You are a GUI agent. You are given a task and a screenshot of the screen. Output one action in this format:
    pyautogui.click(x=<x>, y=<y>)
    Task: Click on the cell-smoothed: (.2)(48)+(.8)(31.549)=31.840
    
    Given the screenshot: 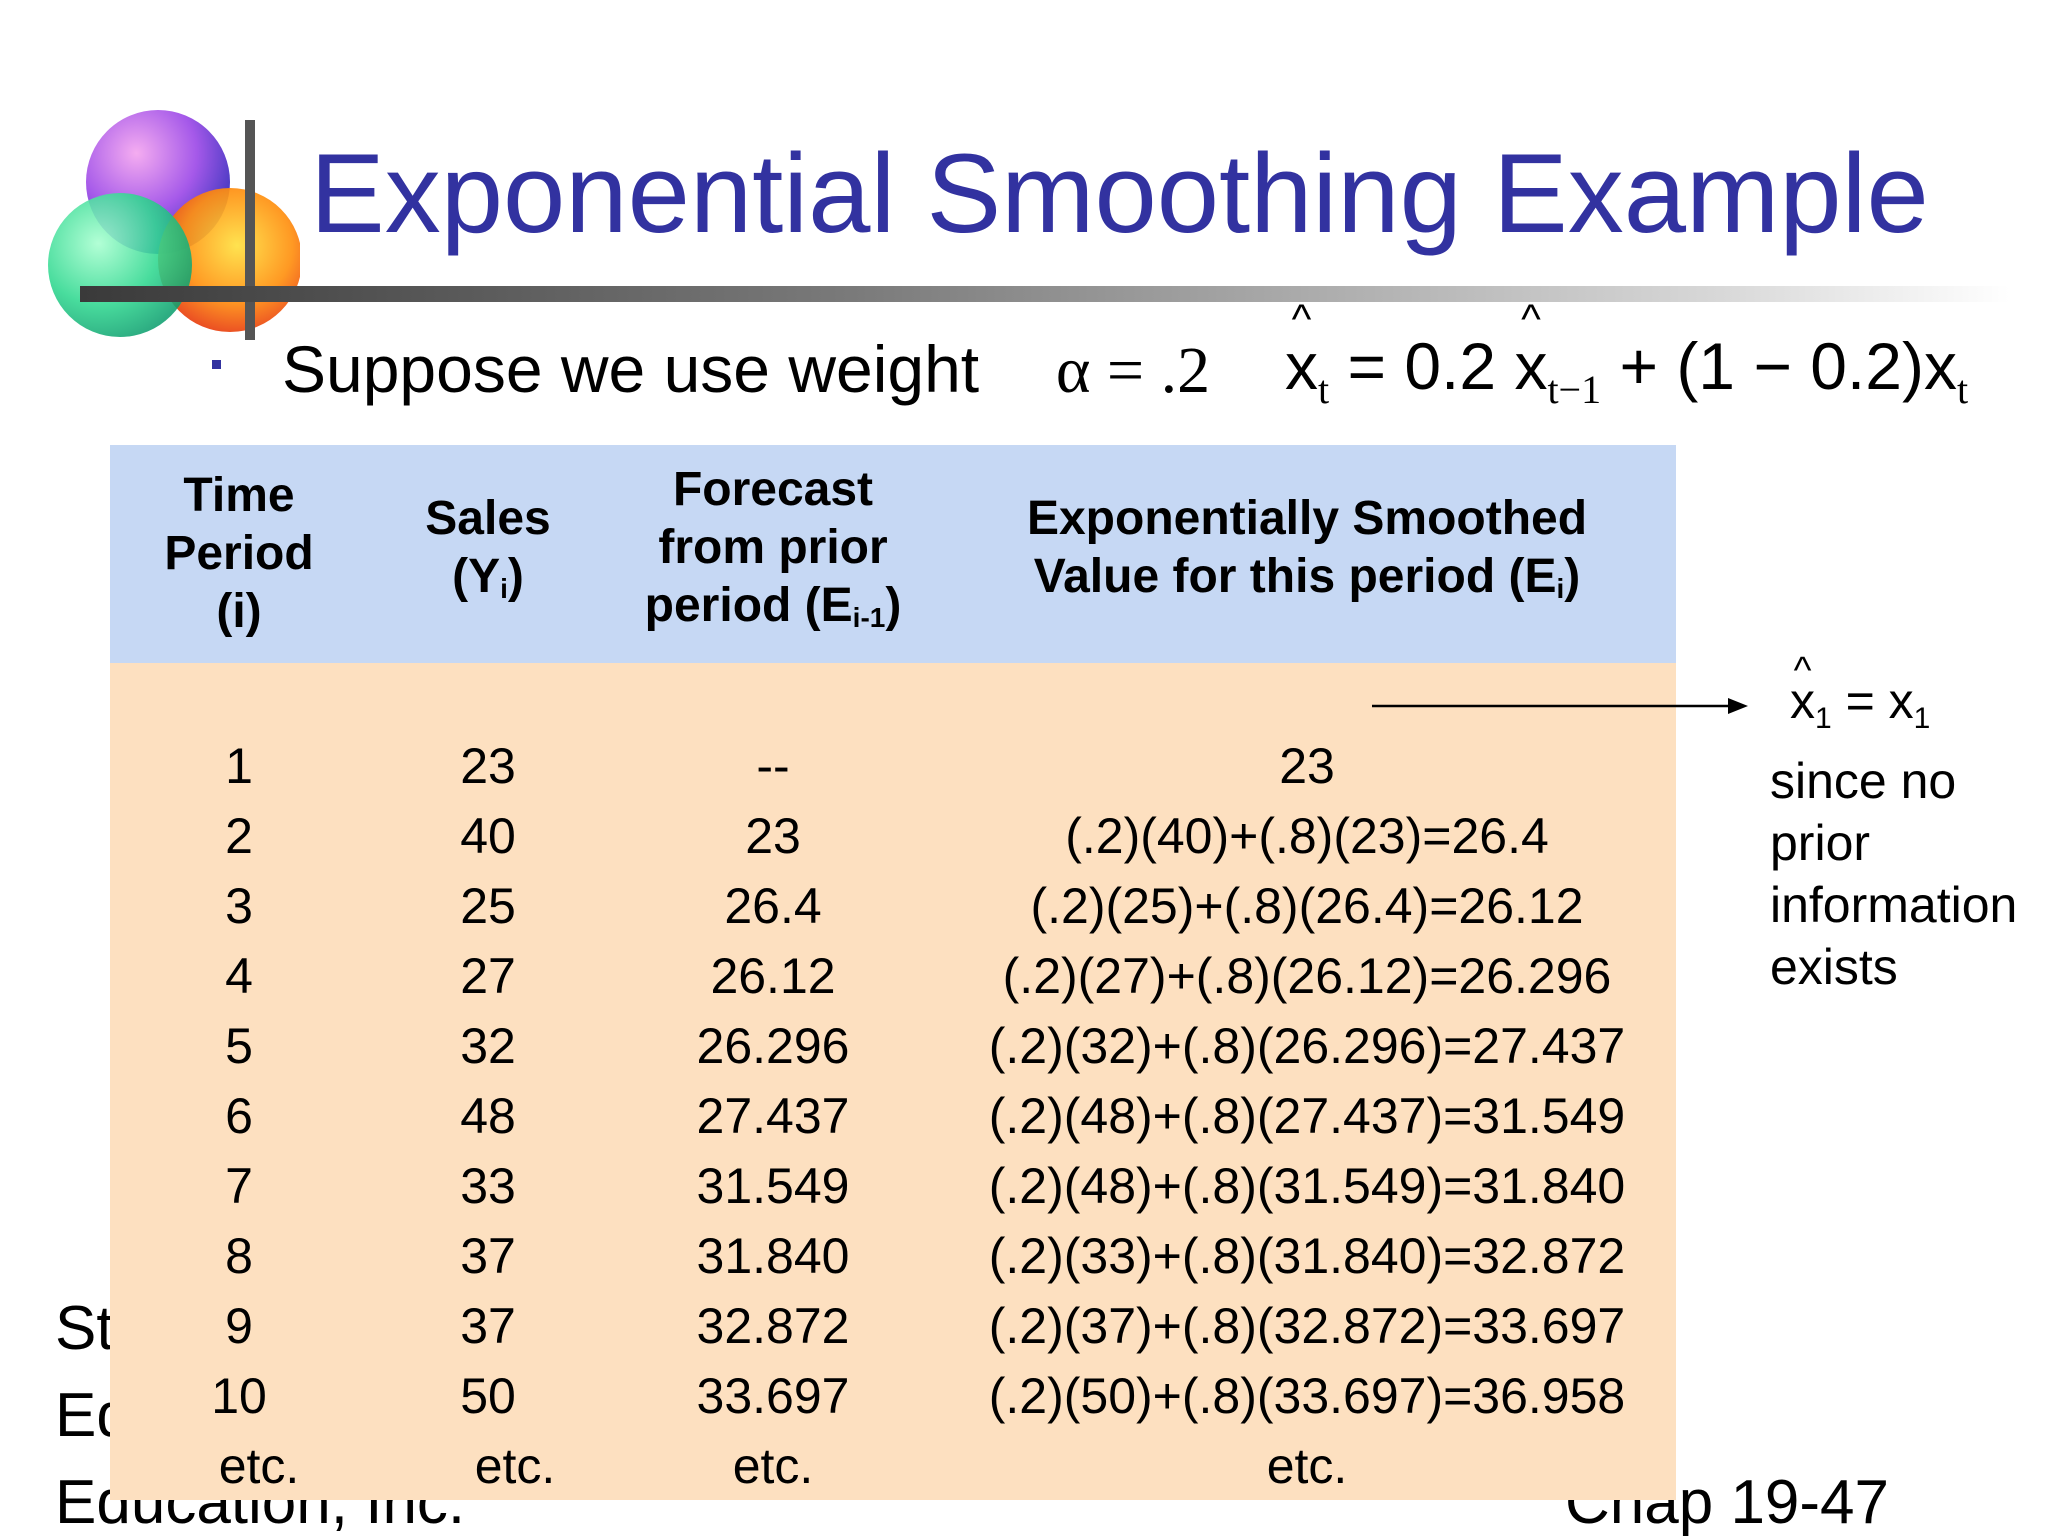 What is the action you would take?
    pyautogui.click(x=1307, y=1186)
    